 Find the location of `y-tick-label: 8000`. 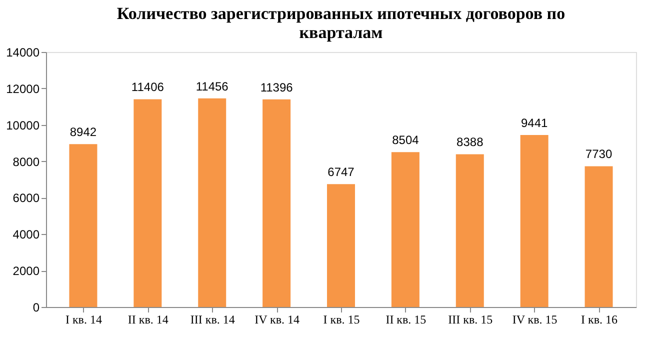

y-tick-label: 8000 is located at coordinates (26, 161).